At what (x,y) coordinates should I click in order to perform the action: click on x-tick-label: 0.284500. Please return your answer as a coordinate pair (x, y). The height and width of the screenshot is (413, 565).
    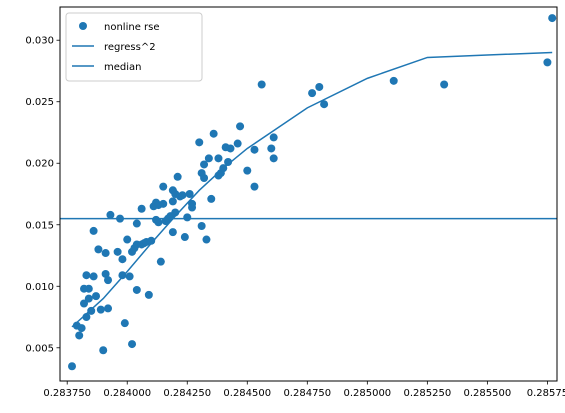
    Looking at the image, I should click on (247, 393).